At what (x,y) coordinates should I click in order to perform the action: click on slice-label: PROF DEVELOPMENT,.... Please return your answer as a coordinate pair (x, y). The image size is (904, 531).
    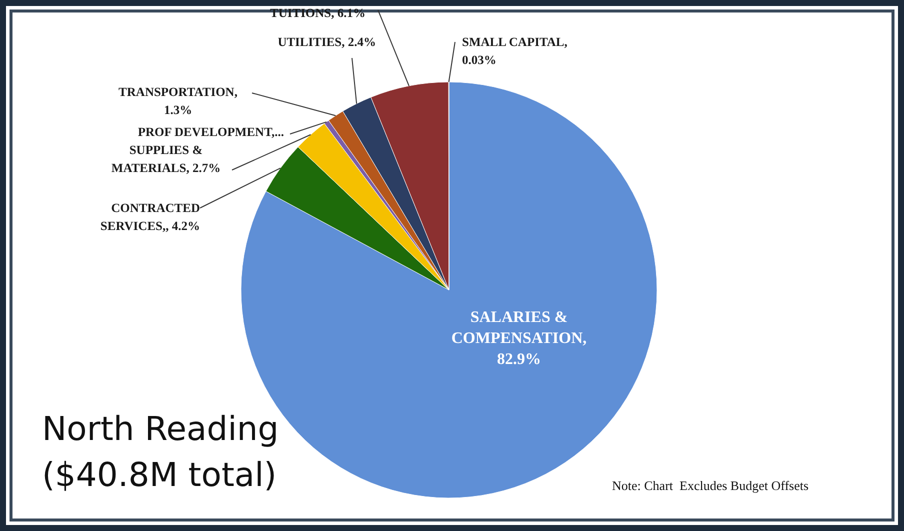
    Looking at the image, I should click on (211, 132).